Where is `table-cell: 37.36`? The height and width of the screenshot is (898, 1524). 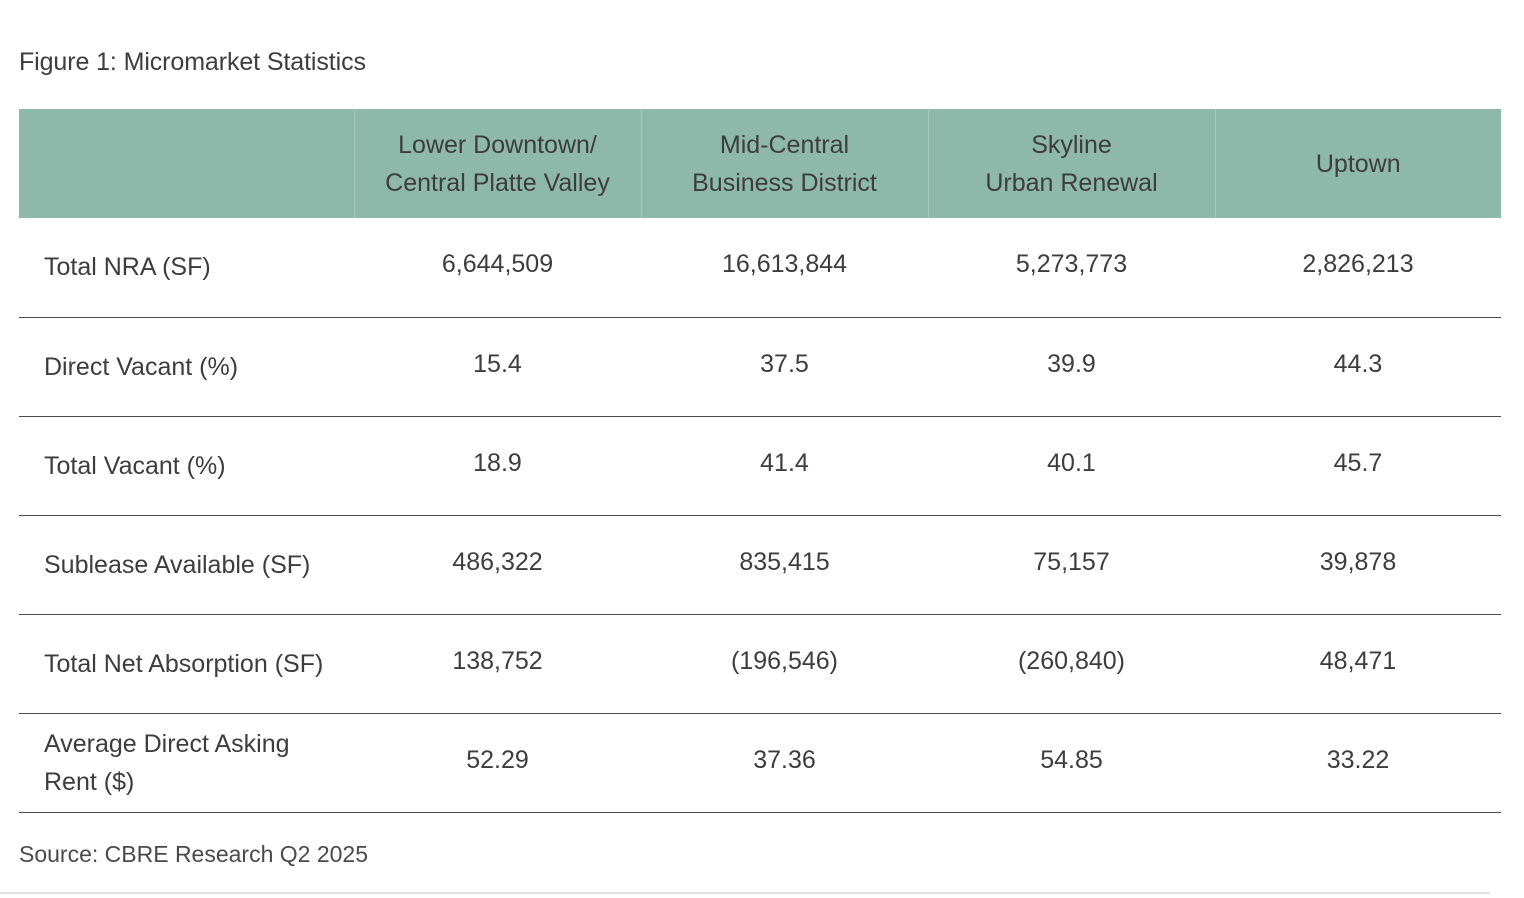
table-cell: 37.36 is located at coordinates (784, 763).